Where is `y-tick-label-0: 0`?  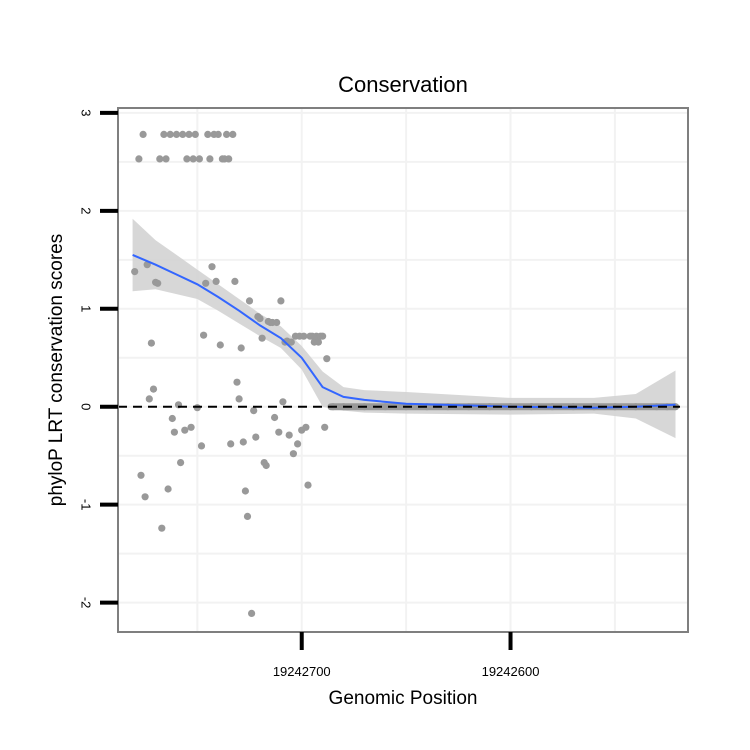
y-tick-label-0: 0 is located at coordinates (86, 406).